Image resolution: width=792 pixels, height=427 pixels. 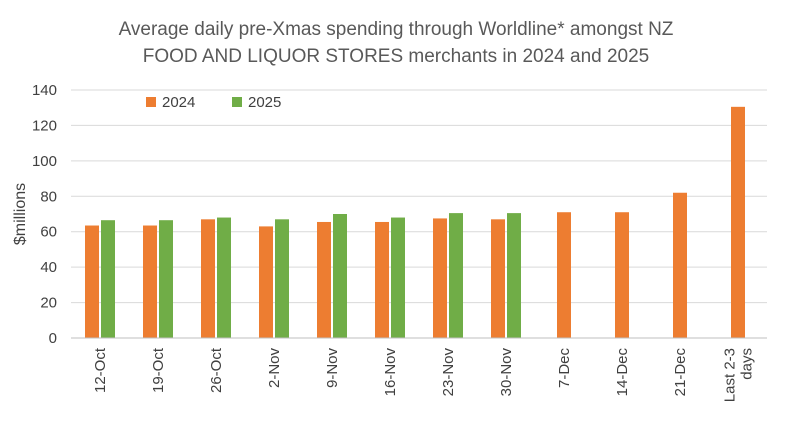 What do you see at coordinates (264, 102) in the screenshot?
I see `legend-label-2025: 2025` at bounding box center [264, 102].